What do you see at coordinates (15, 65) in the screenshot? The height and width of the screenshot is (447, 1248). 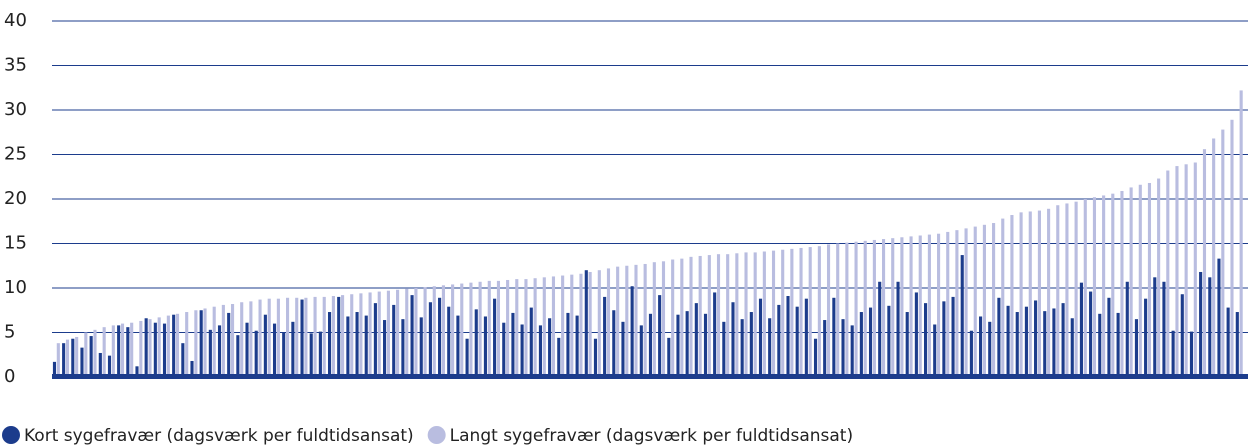 I see `y-tick-label: 35` at bounding box center [15, 65].